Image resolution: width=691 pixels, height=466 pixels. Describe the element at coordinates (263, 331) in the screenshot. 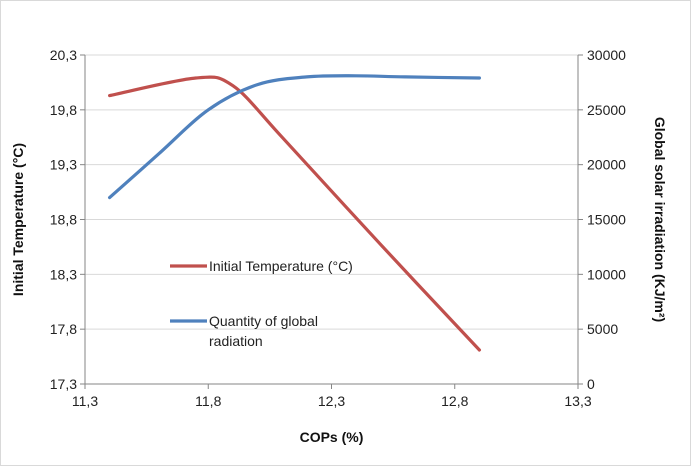

I see `legend-label-global-radiation: Quantity of global radiation` at that location.